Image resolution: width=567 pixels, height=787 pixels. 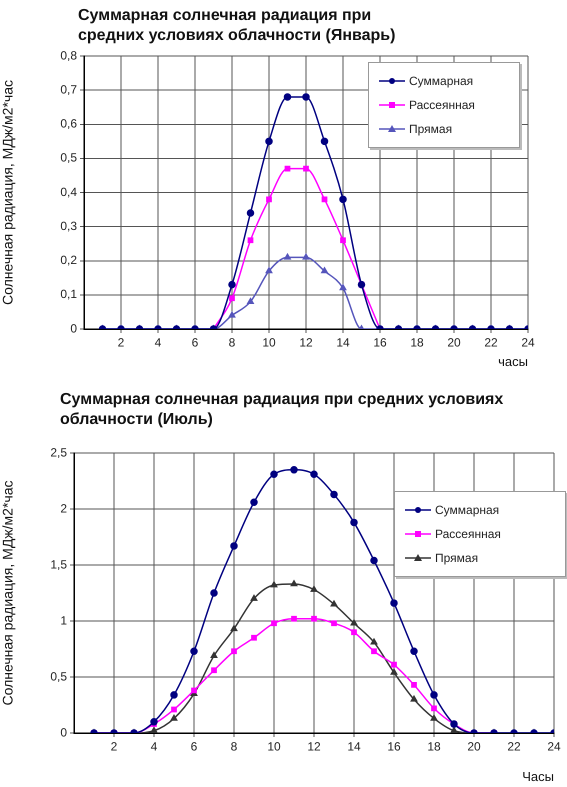 I want to click on x-tick-label: 14, so click(x=354, y=747).